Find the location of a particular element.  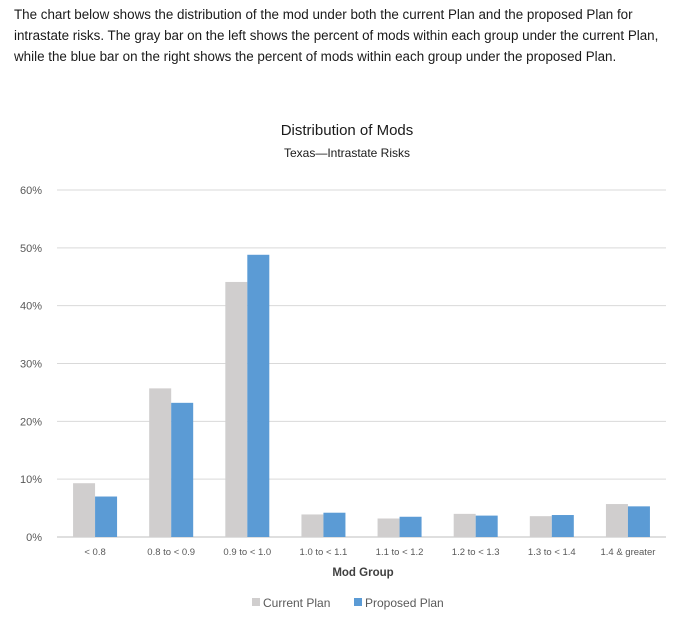

category-label: 1.3 to < 1.4 is located at coordinates (552, 552).